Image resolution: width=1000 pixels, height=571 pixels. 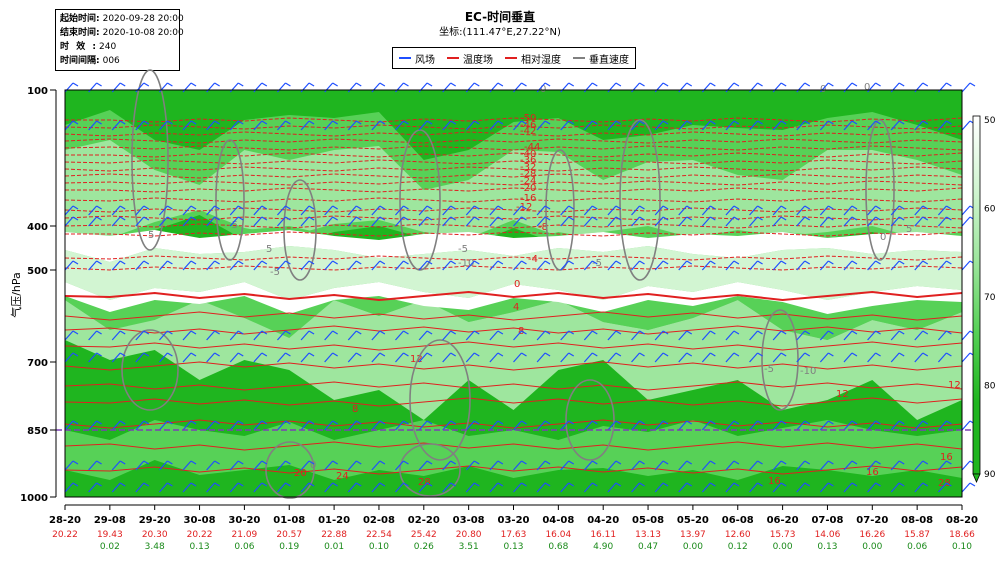 What do you see at coordinates (828, 535) in the screenshot?
I see `temperature-row-value-17: 14.06` at bounding box center [828, 535].